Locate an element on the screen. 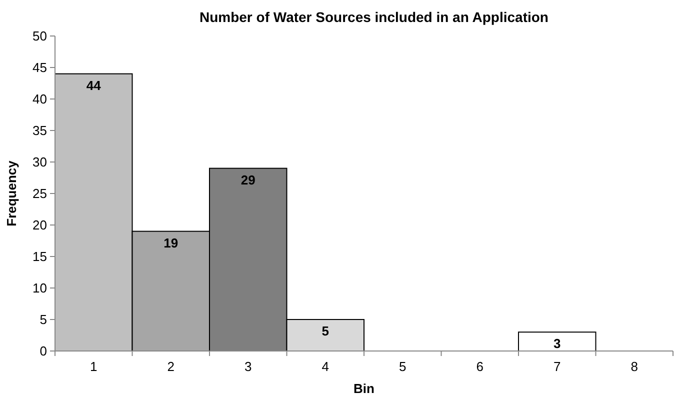  y-tick-label: 30 is located at coordinates (39, 162).